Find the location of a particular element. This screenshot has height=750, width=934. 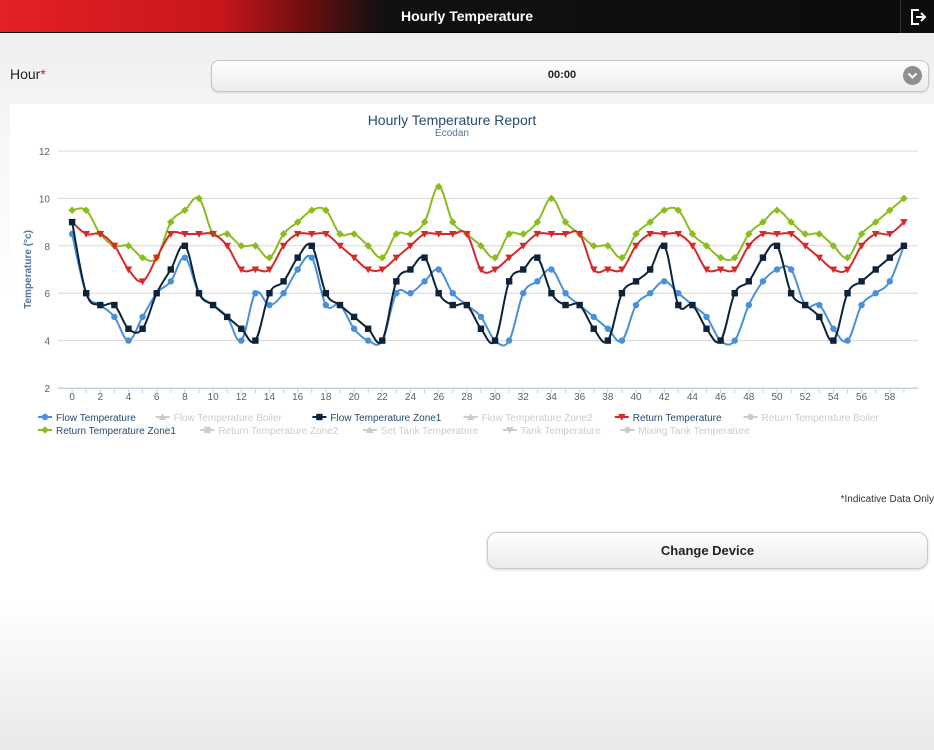

hour-select: 00:00 is located at coordinates (570, 76).